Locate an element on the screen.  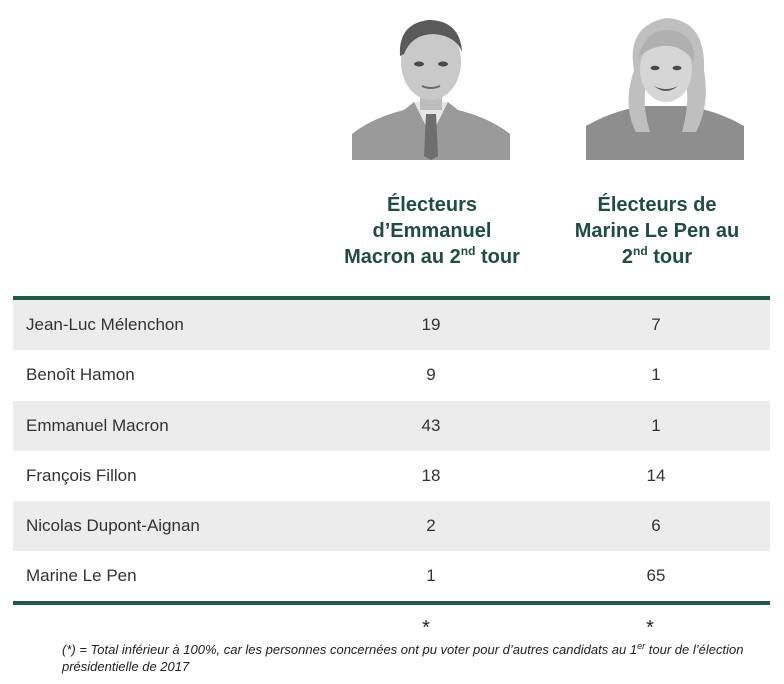
header-text: 2 is located at coordinates (627, 257).